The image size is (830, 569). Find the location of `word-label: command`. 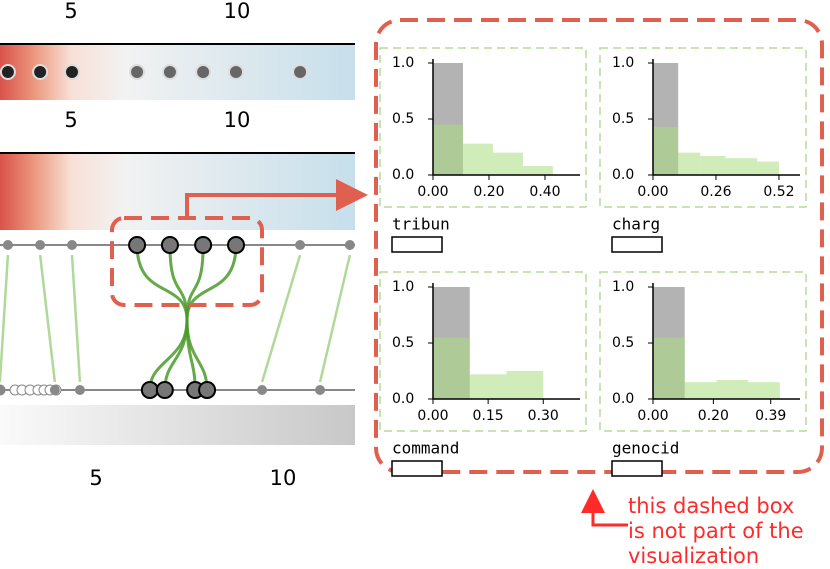

word-label: command is located at coordinates (425, 448).